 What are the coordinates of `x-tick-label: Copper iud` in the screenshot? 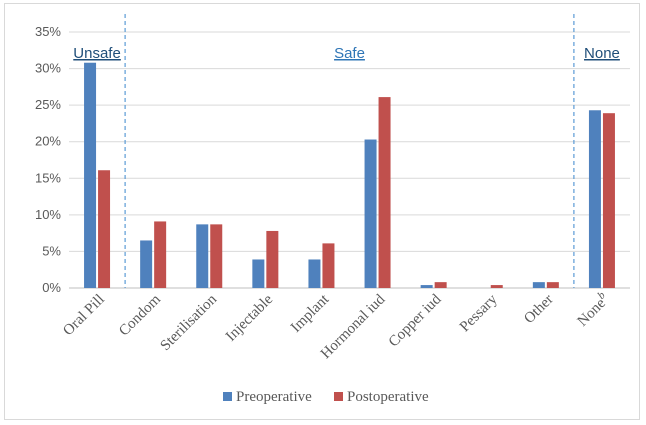 It's located at (415, 320).